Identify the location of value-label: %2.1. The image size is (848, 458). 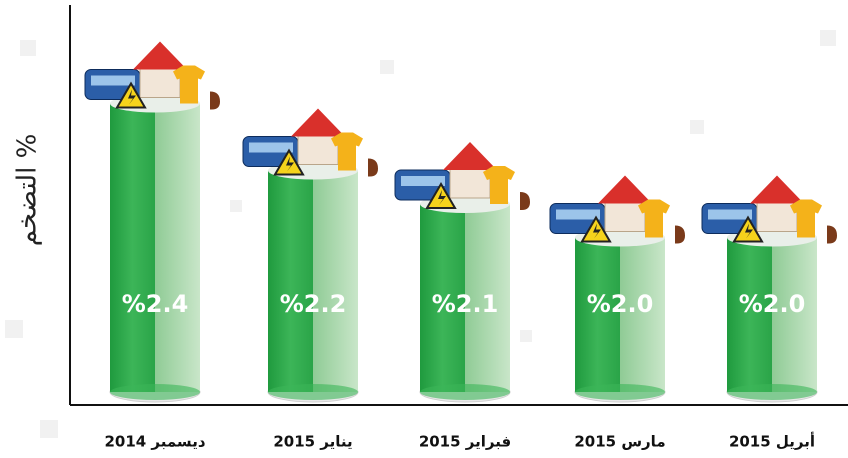
(465, 304).